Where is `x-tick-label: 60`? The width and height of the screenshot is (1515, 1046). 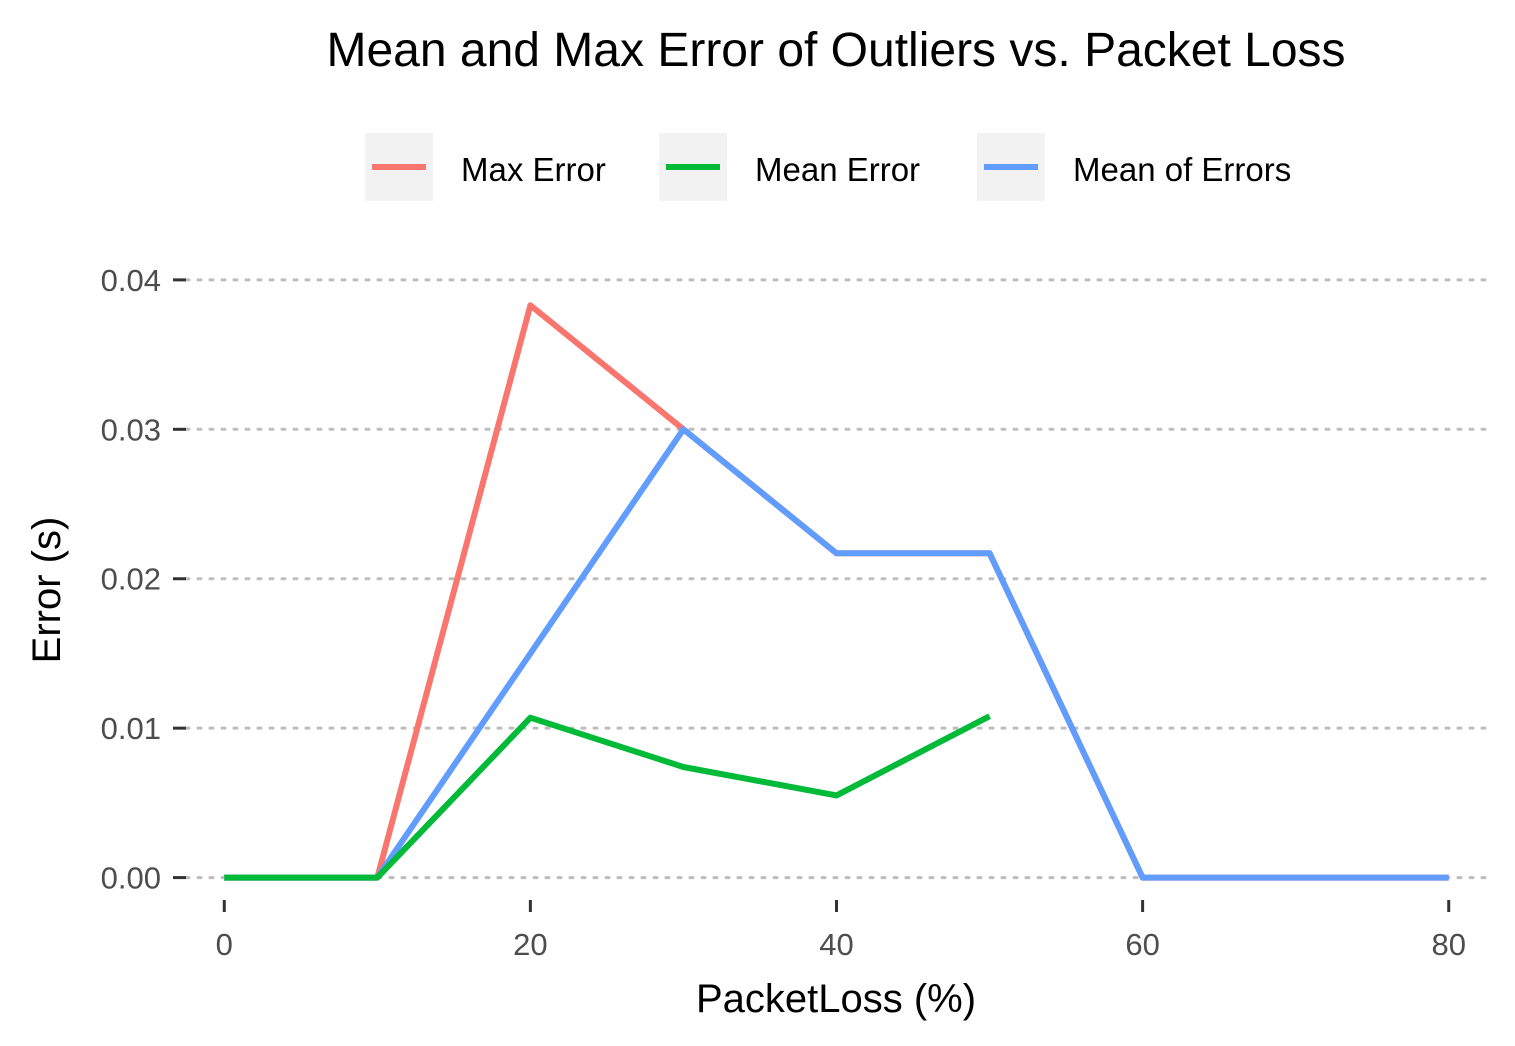 x-tick-label: 60 is located at coordinates (1142, 944).